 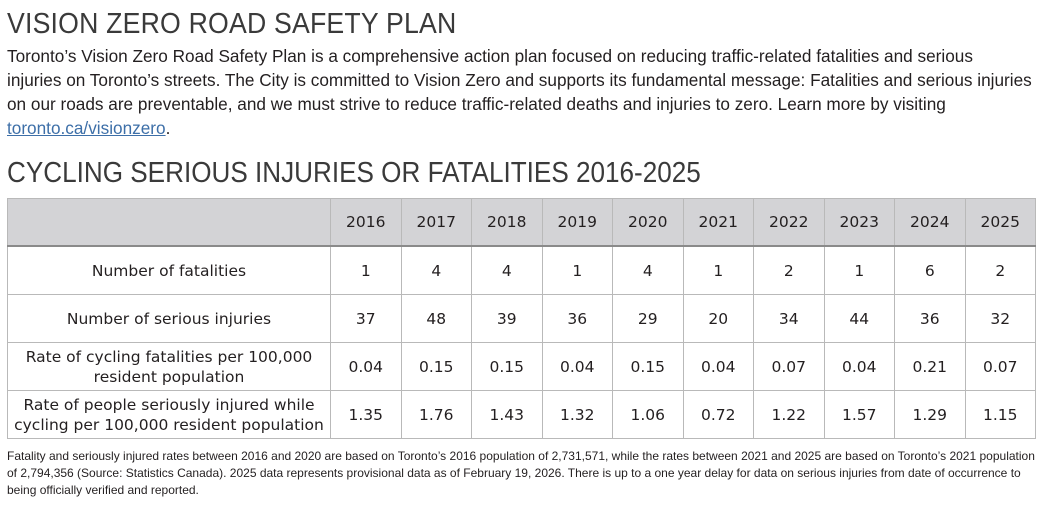 What do you see at coordinates (789, 414) in the screenshot?
I see `table-cell: 1.22` at bounding box center [789, 414].